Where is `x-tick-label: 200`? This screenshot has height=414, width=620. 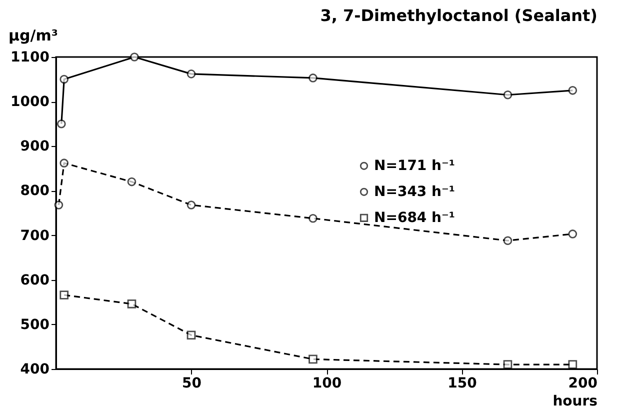
x-tick-label: 200 is located at coordinates (583, 384).